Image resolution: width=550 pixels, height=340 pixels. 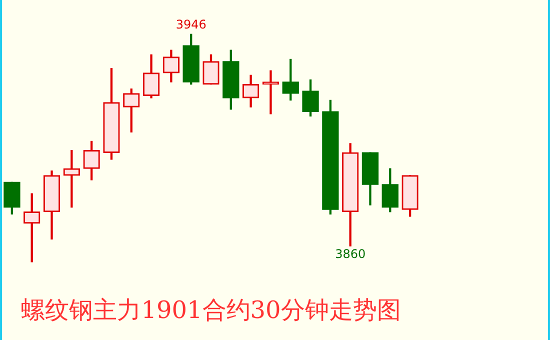 I want to click on annotation: 3860, so click(x=350, y=254).